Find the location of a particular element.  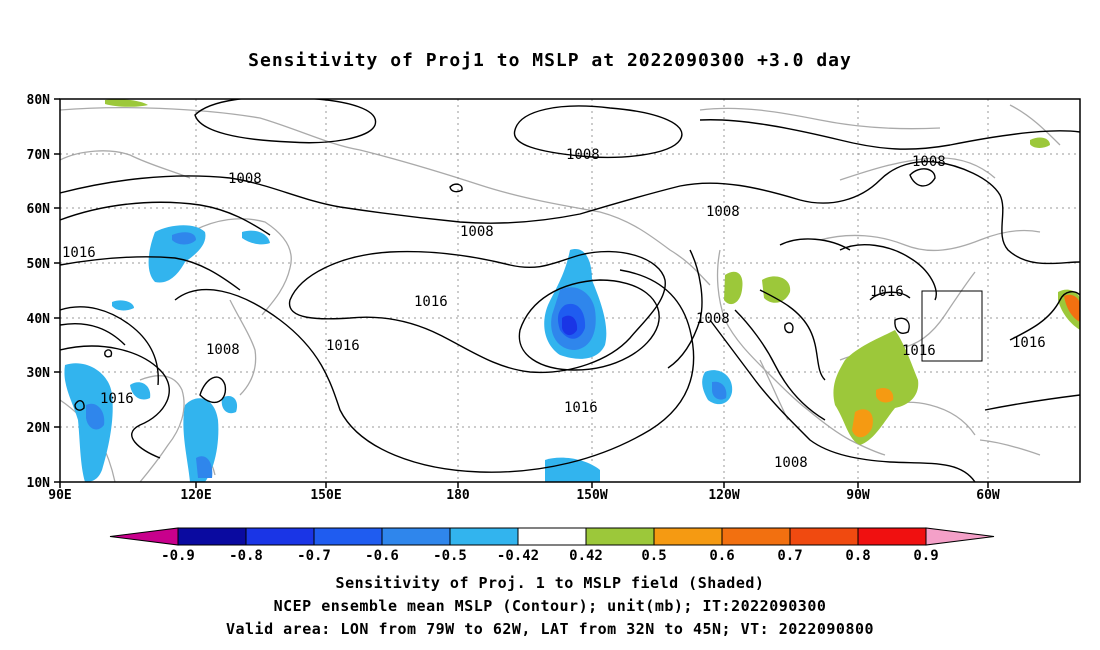

lon-labels: 90E 120E 150E 180 150W 120W 90W 60W is located at coordinates (524, 494).